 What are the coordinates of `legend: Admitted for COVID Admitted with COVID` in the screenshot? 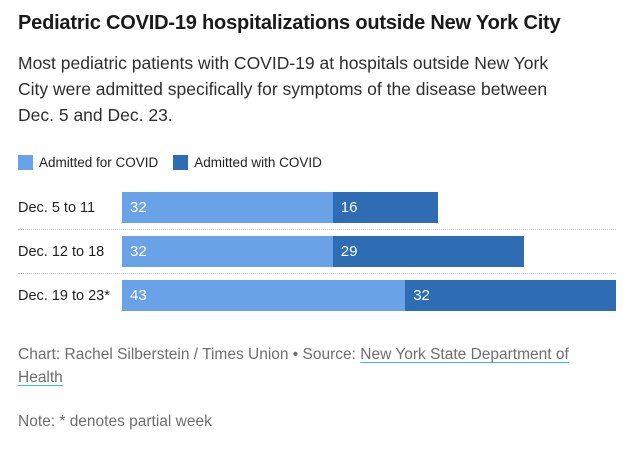 It's located at (317, 162).